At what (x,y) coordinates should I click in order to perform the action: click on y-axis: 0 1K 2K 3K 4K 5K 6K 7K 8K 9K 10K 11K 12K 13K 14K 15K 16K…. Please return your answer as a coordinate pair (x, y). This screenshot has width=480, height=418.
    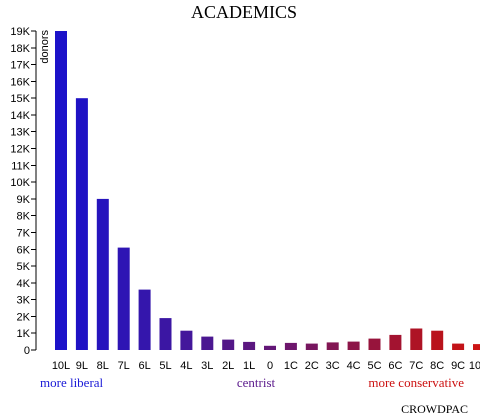
    Looking at the image, I should click on (23, 191).